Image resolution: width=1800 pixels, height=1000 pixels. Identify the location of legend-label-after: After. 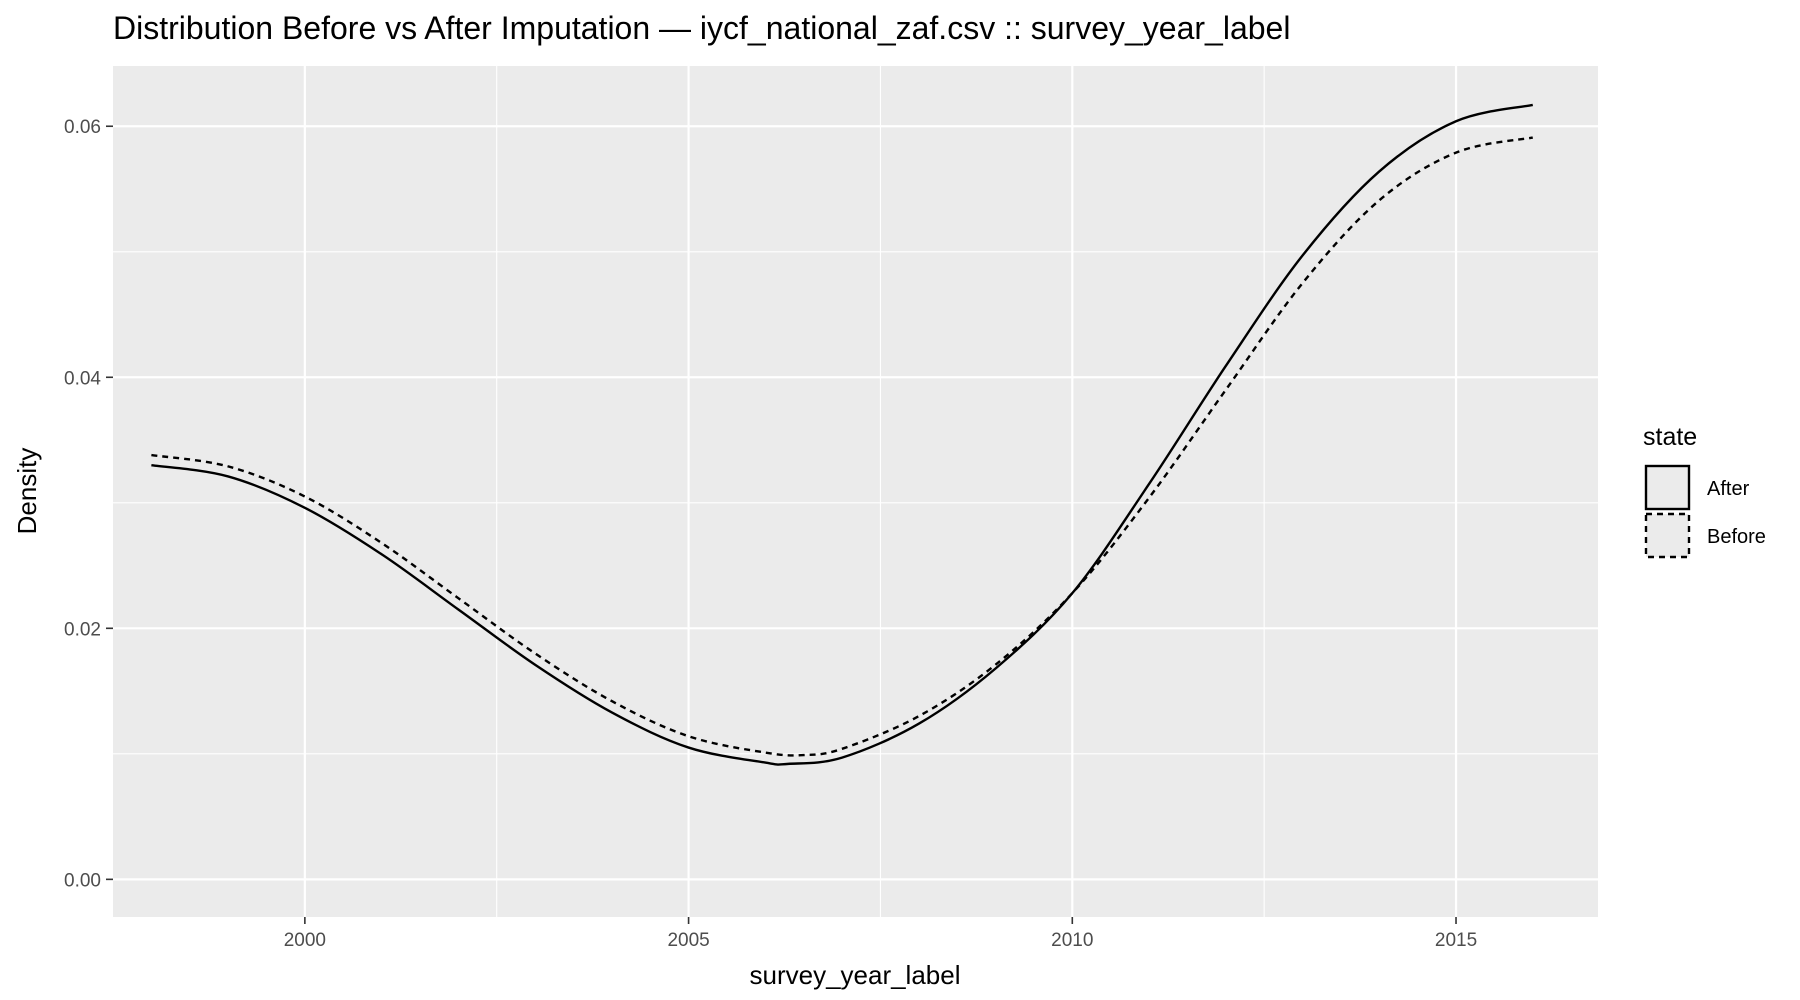
(1728, 489).